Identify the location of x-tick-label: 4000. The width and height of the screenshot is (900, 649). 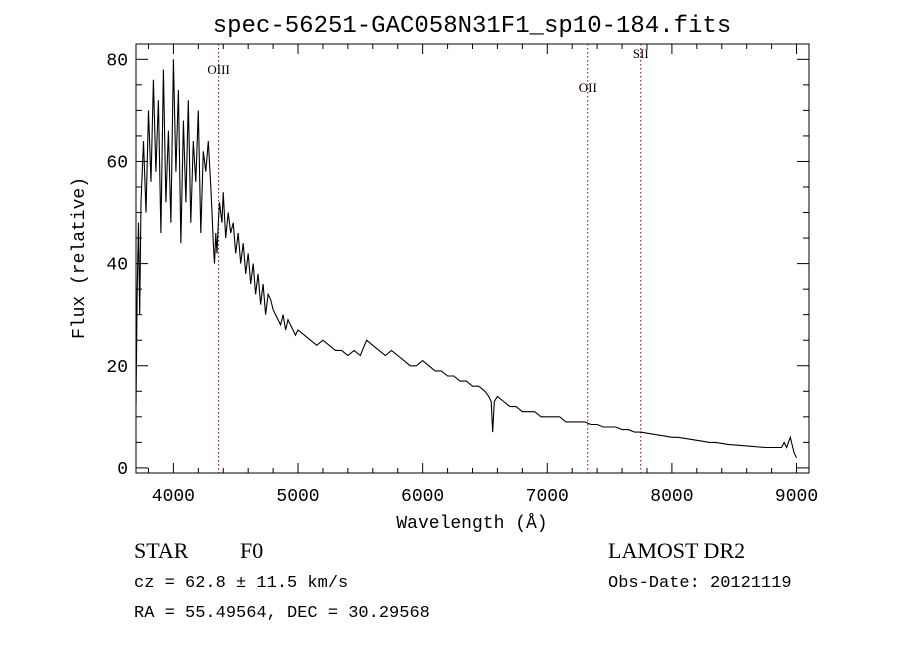
(173, 497).